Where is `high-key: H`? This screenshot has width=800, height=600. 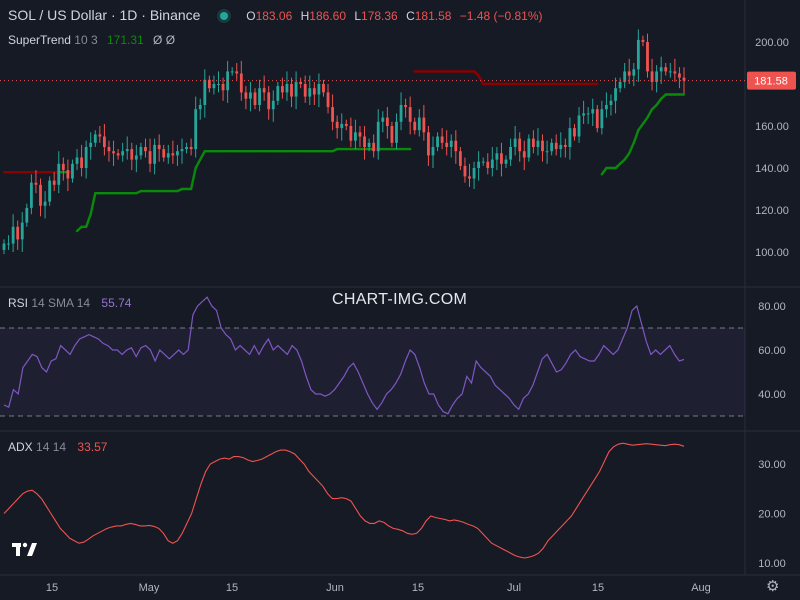
high-key: H is located at coordinates (305, 16).